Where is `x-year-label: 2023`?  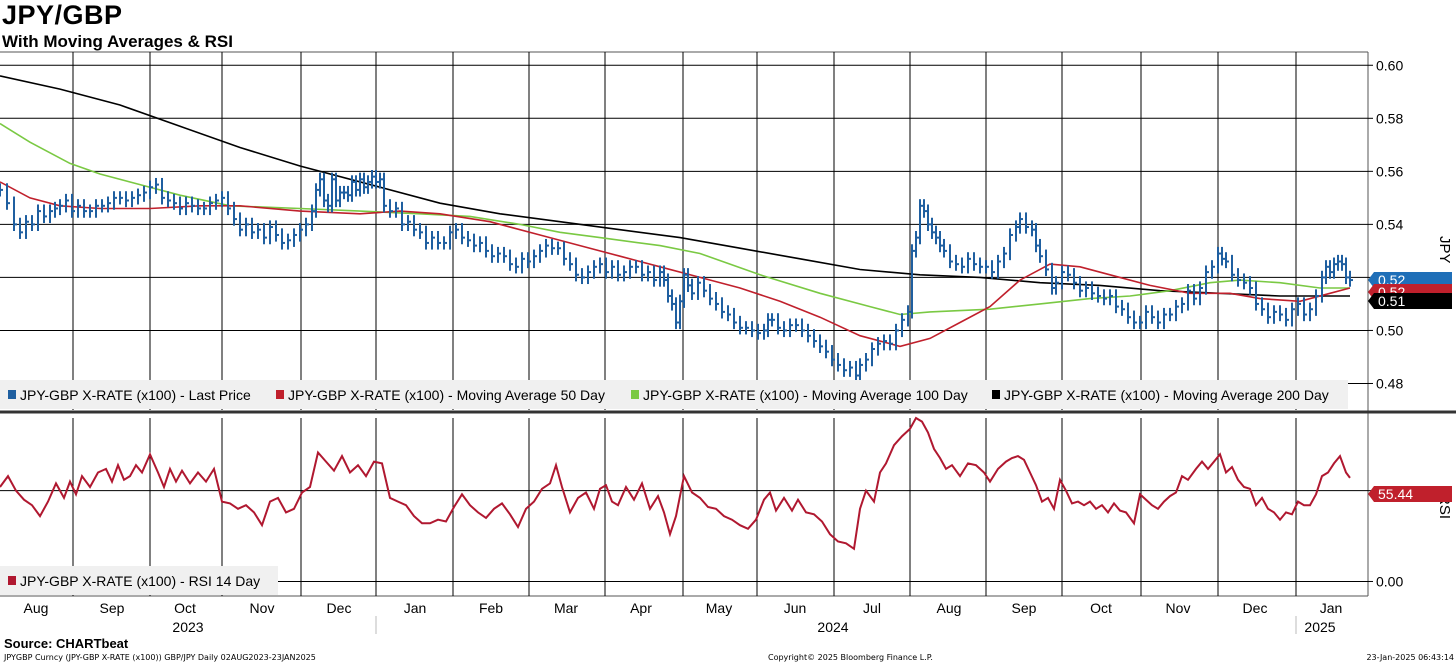
x-year-label: 2023 is located at coordinates (187, 627).